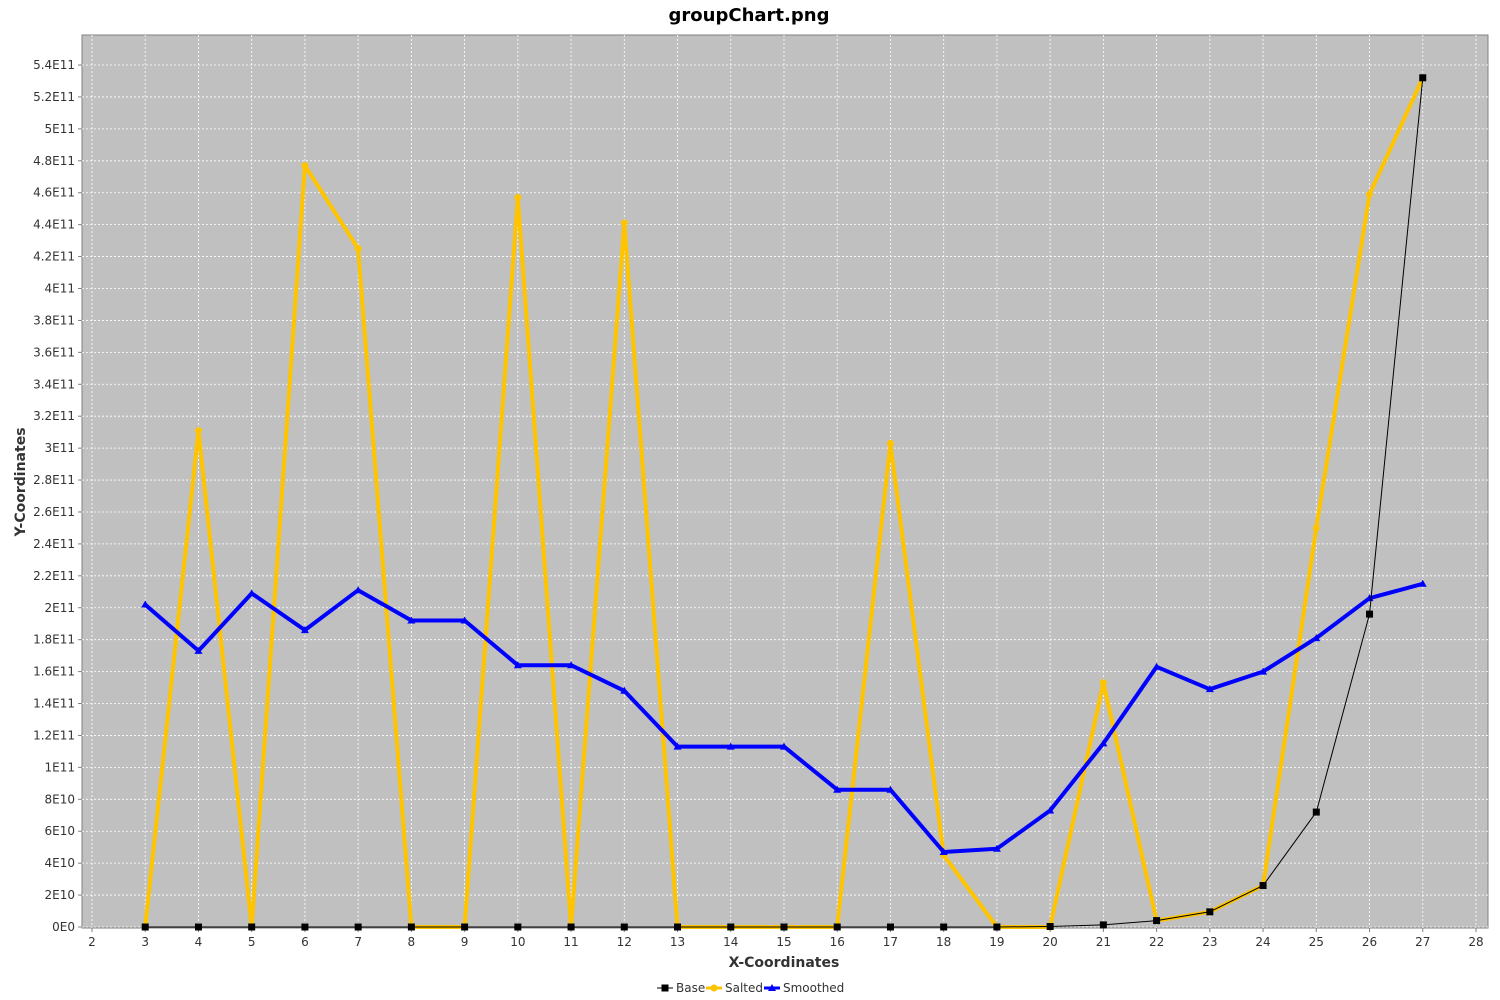 The height and width of the screenshot is (1000, 1500). Describe the element at coordinates (60, 831) in the screenshot. I see `y-tick-label: 6E10` at that location.